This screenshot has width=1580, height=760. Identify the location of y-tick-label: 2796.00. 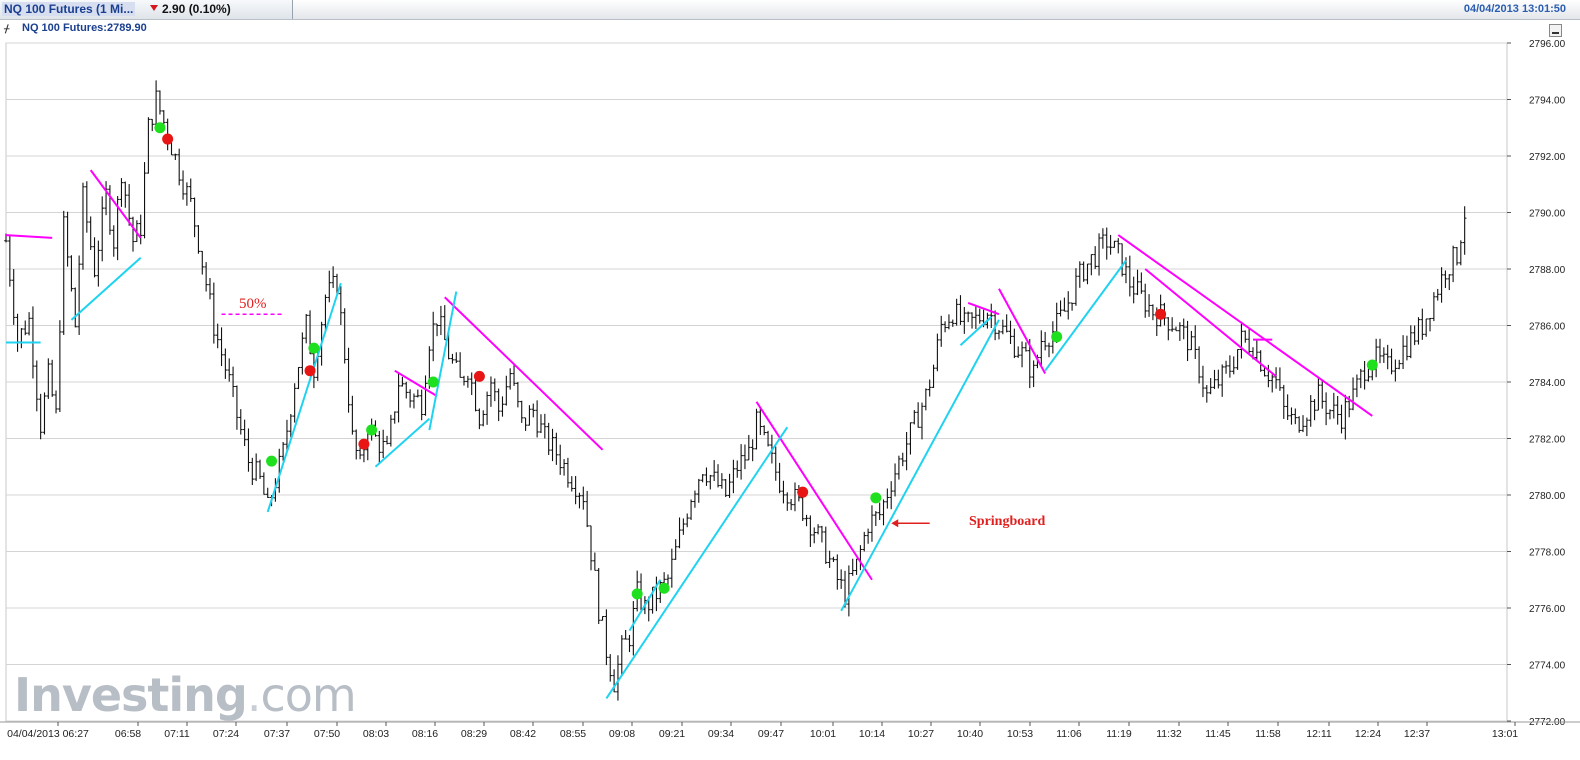
(1547, 44).